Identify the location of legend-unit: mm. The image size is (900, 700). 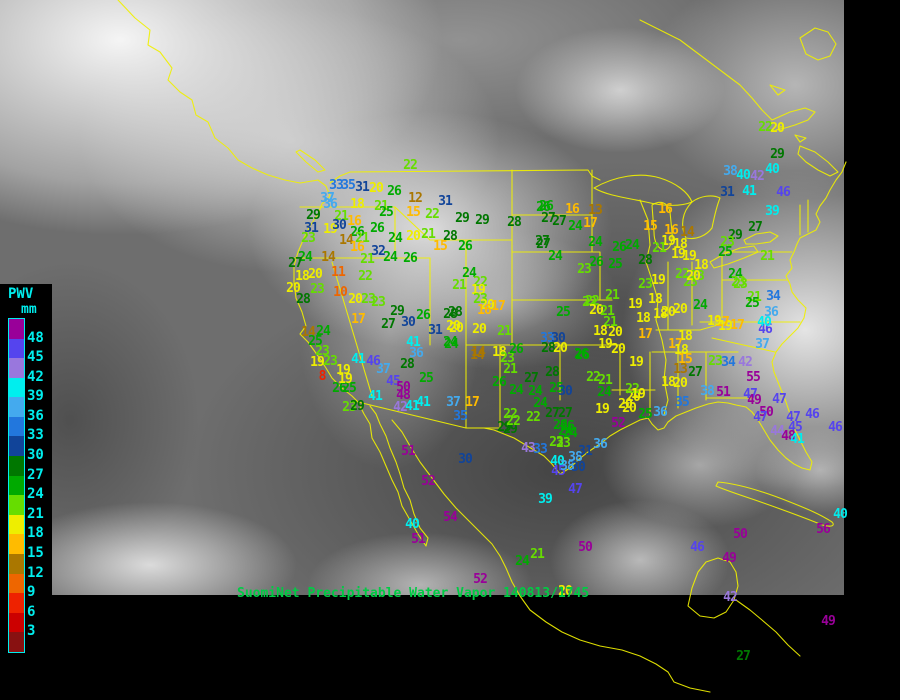
(29, 309).